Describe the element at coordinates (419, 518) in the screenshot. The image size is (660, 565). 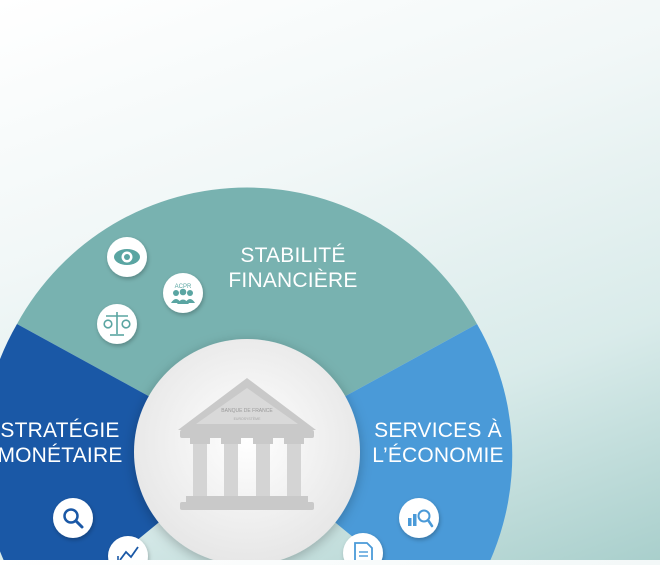
I see `analytics-search-icon` at that location.